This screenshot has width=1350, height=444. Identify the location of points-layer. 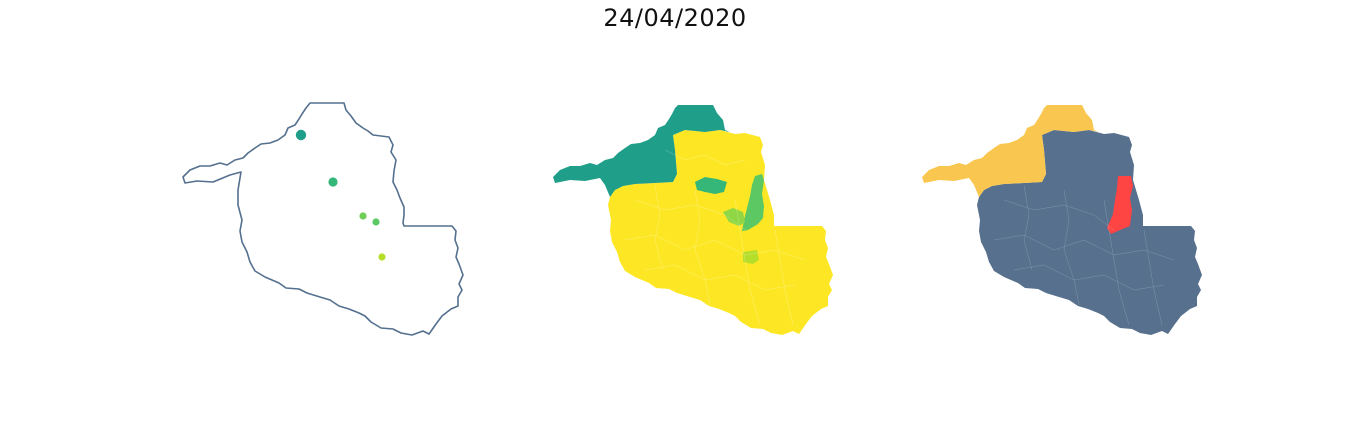
(340, 195).